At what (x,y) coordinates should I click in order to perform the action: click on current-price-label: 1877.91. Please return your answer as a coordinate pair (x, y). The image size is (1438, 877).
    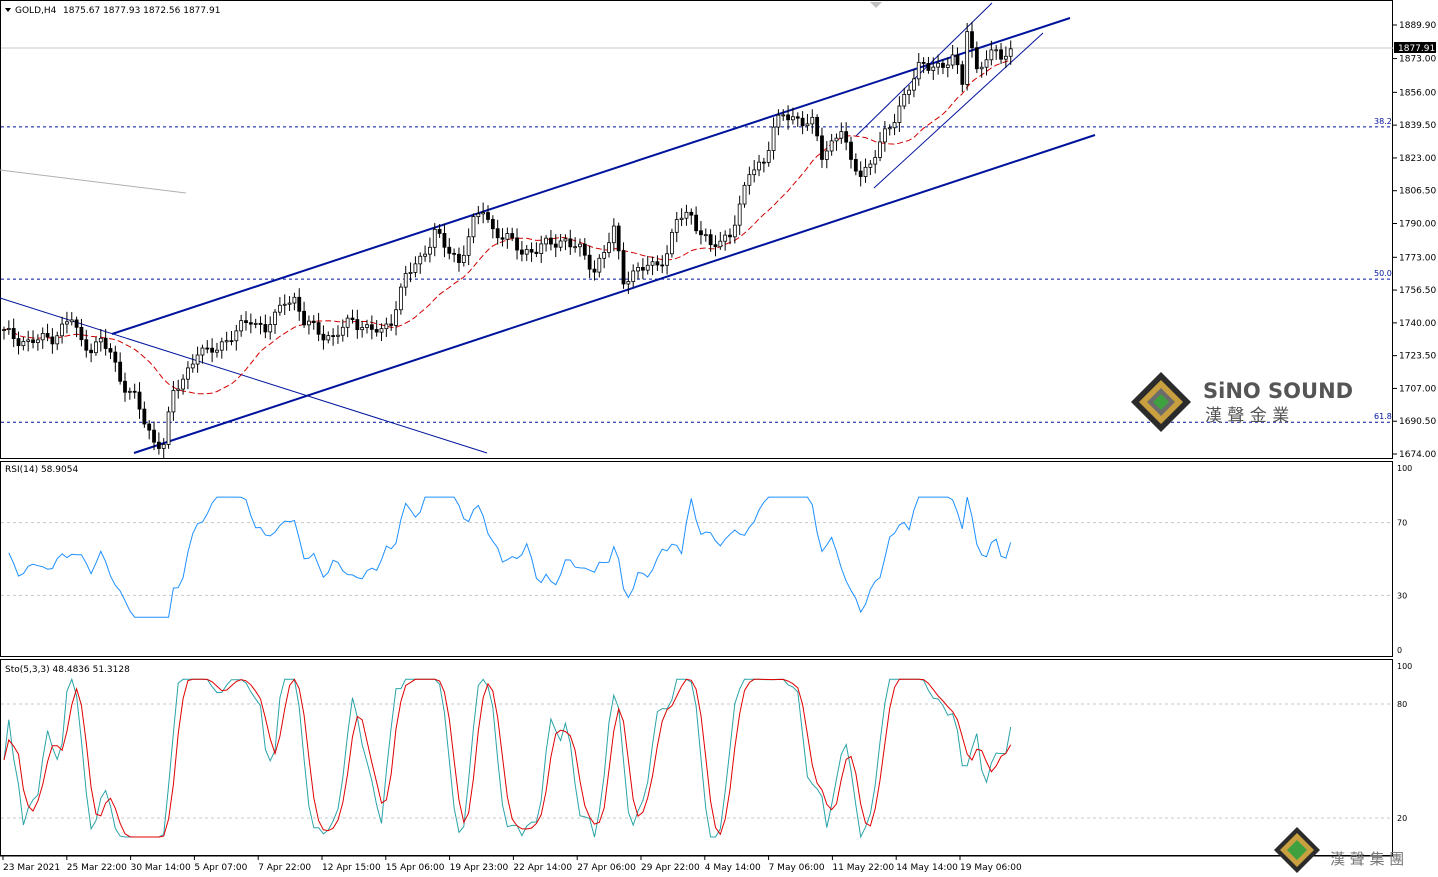
    Looking at the image, I should click on (1416, 49).